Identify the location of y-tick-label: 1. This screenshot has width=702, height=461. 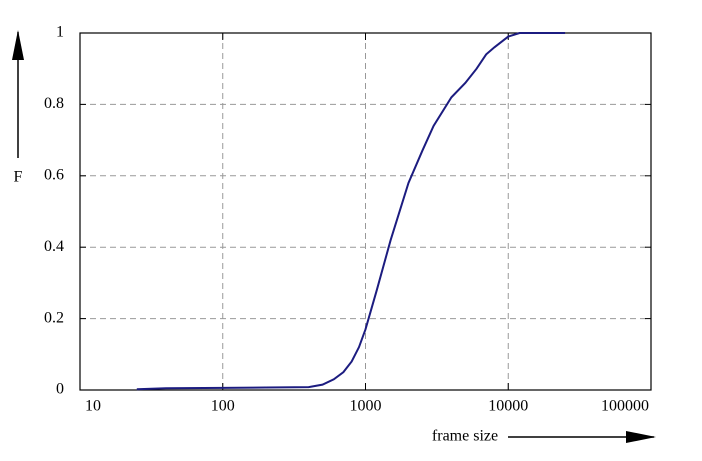
(60, 32).